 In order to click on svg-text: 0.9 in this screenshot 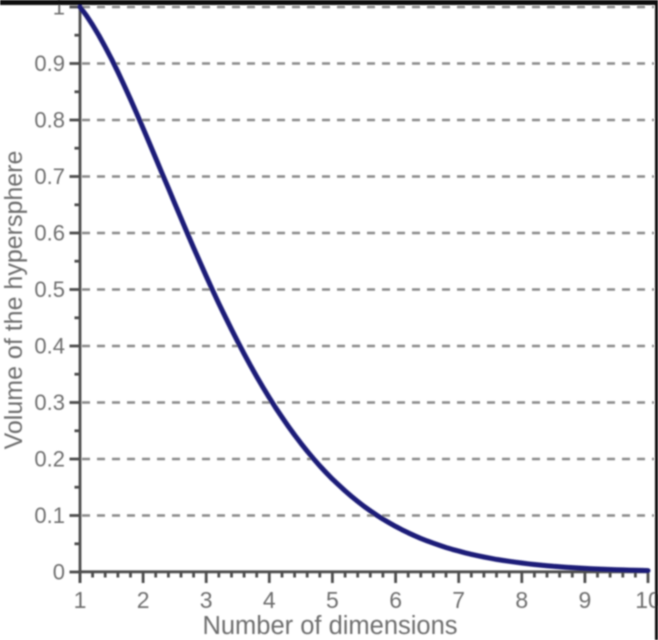, I will do `click(49, 63)`.